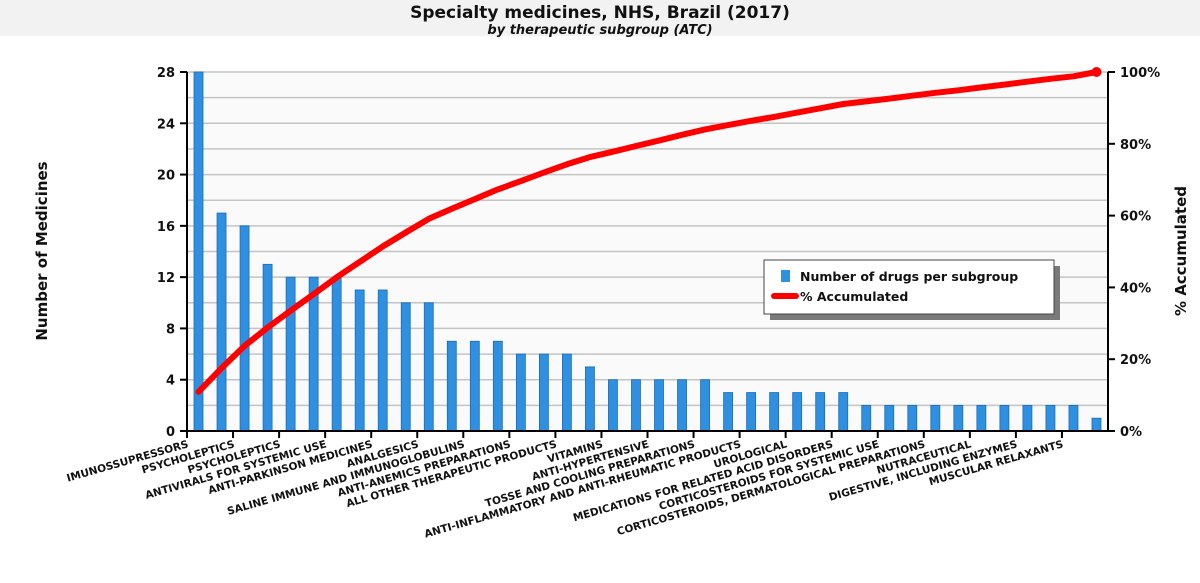  What do you see at coordinates (909, 276) in the screenshot?
I see `legend-bar-label: Number of drugs per subgroup` at bounding box center [909, 276].